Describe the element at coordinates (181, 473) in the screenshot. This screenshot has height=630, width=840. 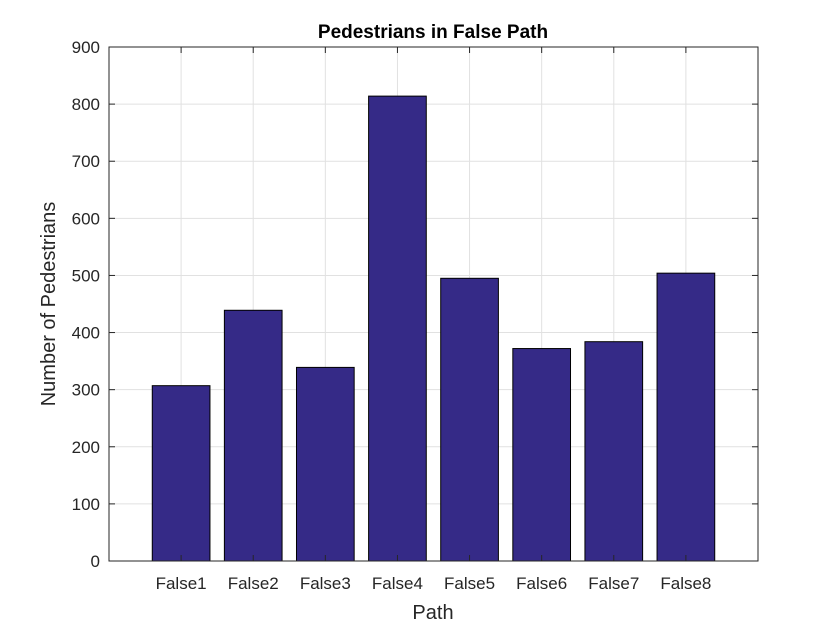
I see `bar-false1` at that location.